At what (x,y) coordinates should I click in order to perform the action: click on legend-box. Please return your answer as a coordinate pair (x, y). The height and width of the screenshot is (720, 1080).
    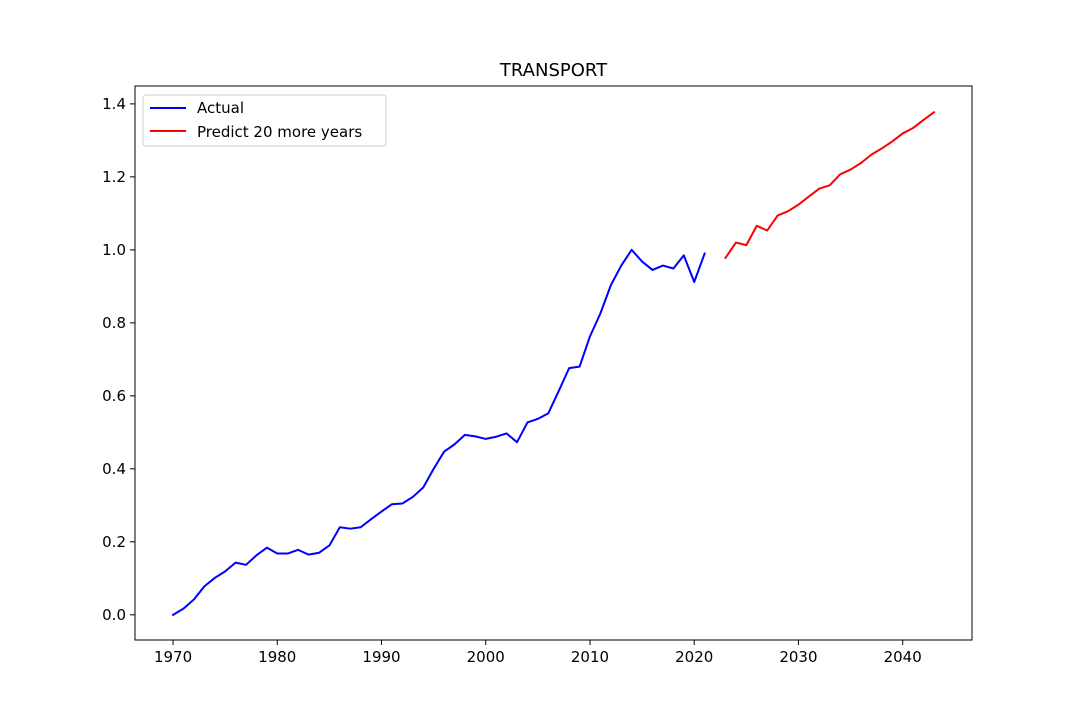
    Looking at the image, I should click on (264, 120).